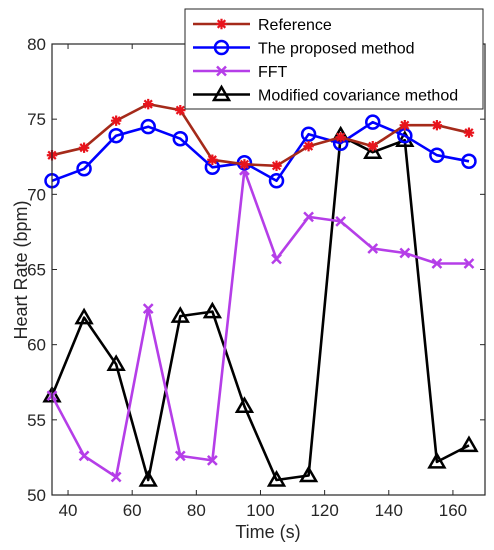 Image resolution: width=494 pixels, height=550 pixels. I want to click on legend-box, so click(334, 59).